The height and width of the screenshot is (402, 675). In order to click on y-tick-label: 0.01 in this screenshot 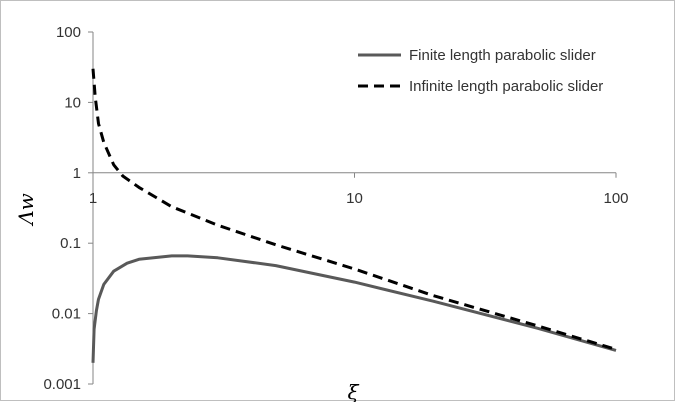, I will do `click(66, 314)`.